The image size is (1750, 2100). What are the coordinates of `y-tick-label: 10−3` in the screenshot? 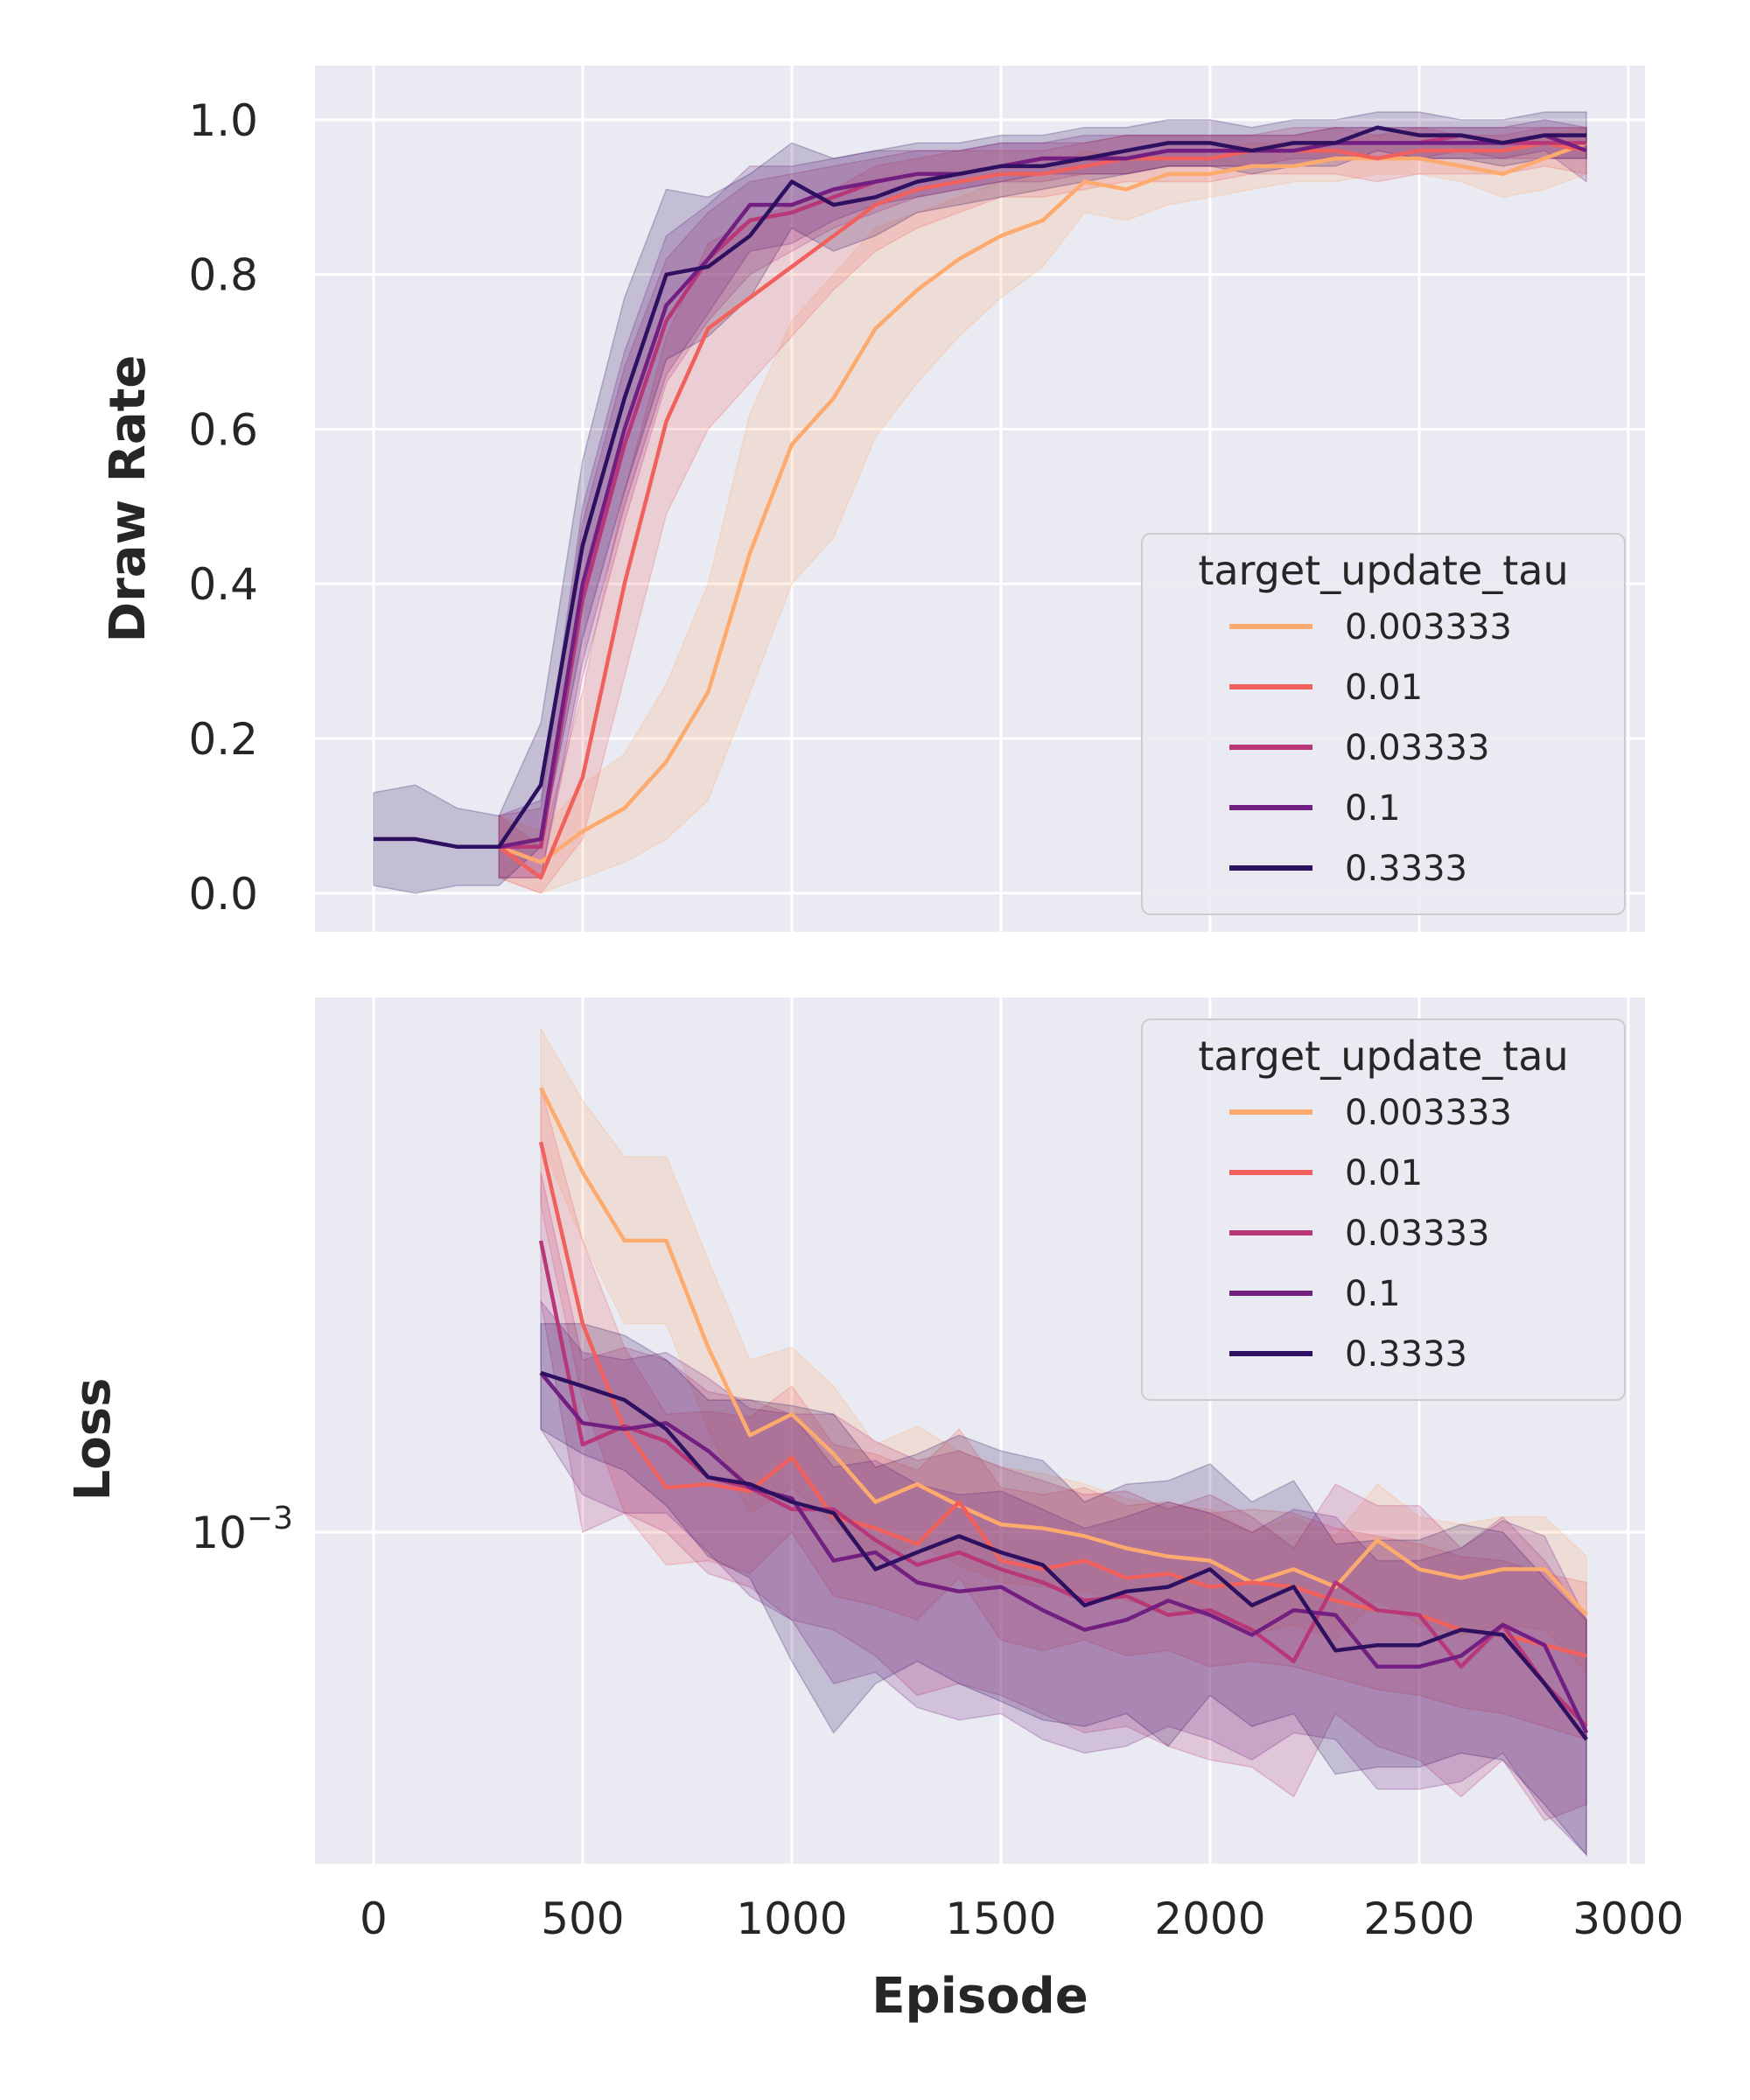 It's located at (242, 1529).